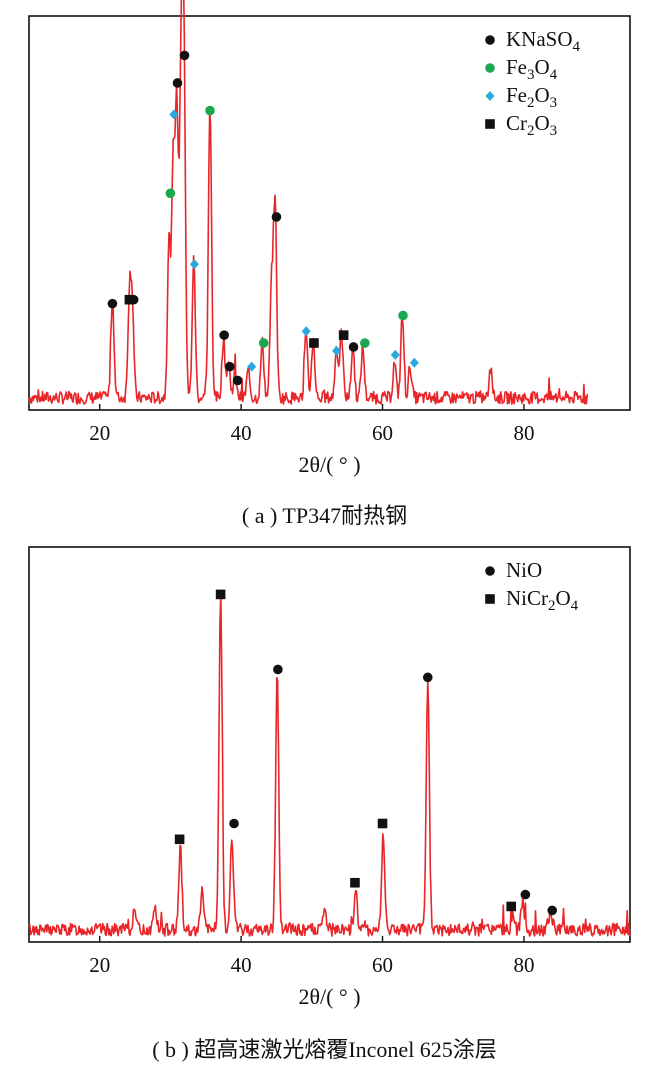  Describe the element at coordinates (531, 125) in the screenshot. I see `legend-label-cr2o3: Cr2O3` at that location.